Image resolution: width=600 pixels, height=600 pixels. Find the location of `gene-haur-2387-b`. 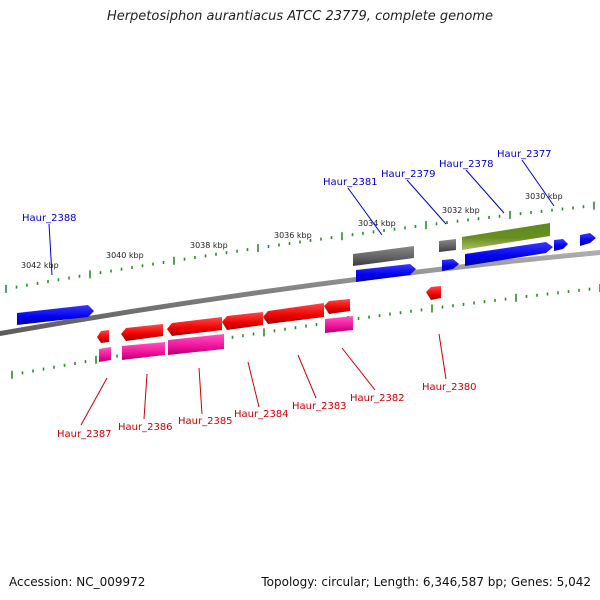

gene-haur-2387-b is located at coordinates (105, 354).